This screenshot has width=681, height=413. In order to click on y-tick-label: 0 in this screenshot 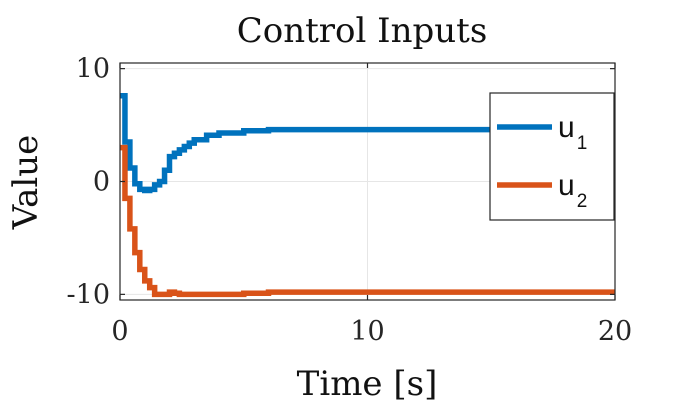, I will do `click(101, 182)`.